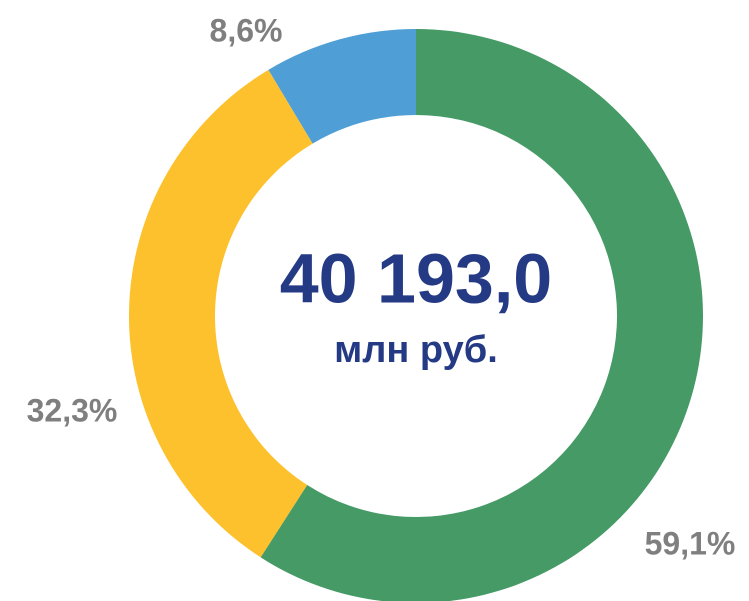 This screenshot has height=601, width=749. What do you see at coordinates (246, 30) in the screenshot?
I see `data-label: 8,6%` at bounding box center [246, 30].